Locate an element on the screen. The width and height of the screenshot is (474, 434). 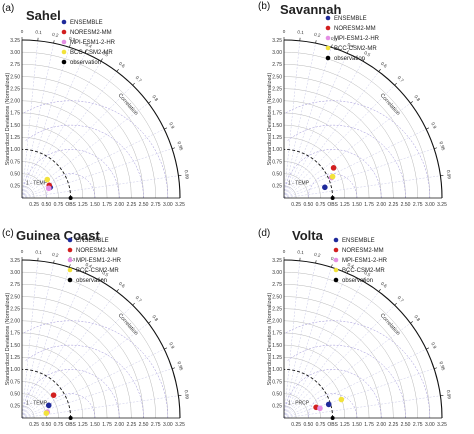
y-tick-label: 1.25 is located at coordinates (277, 358).